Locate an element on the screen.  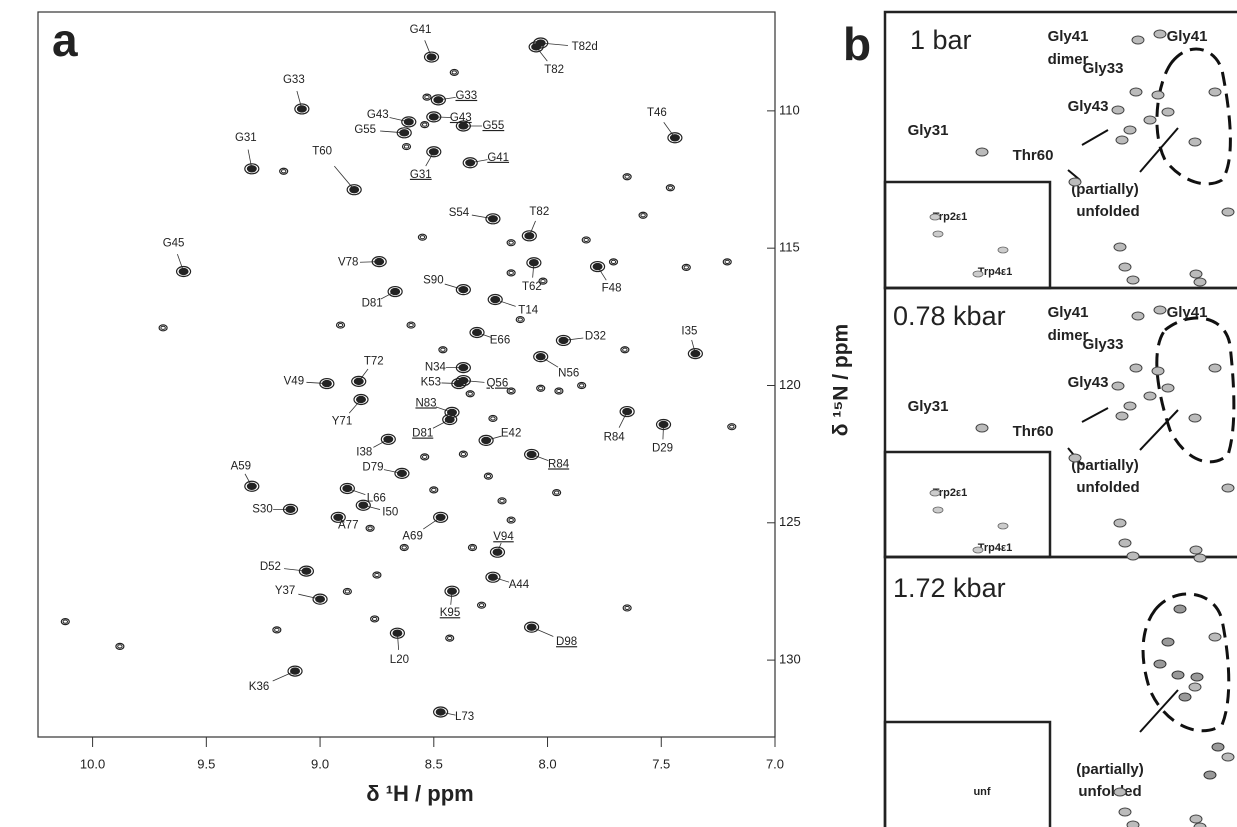
peak-label: Gly33 is located at coordinates (1103, 68).